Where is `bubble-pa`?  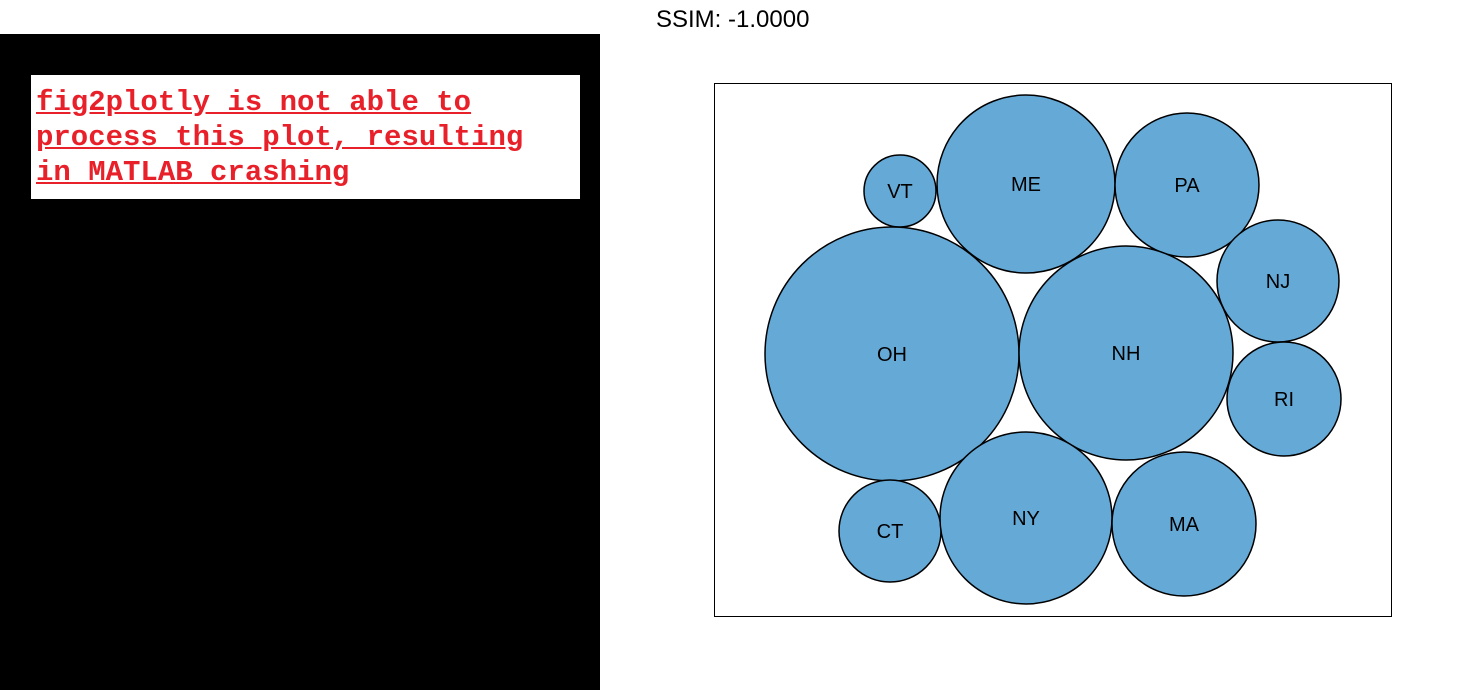 bubble-pa is located at coordinates (1187, 185).